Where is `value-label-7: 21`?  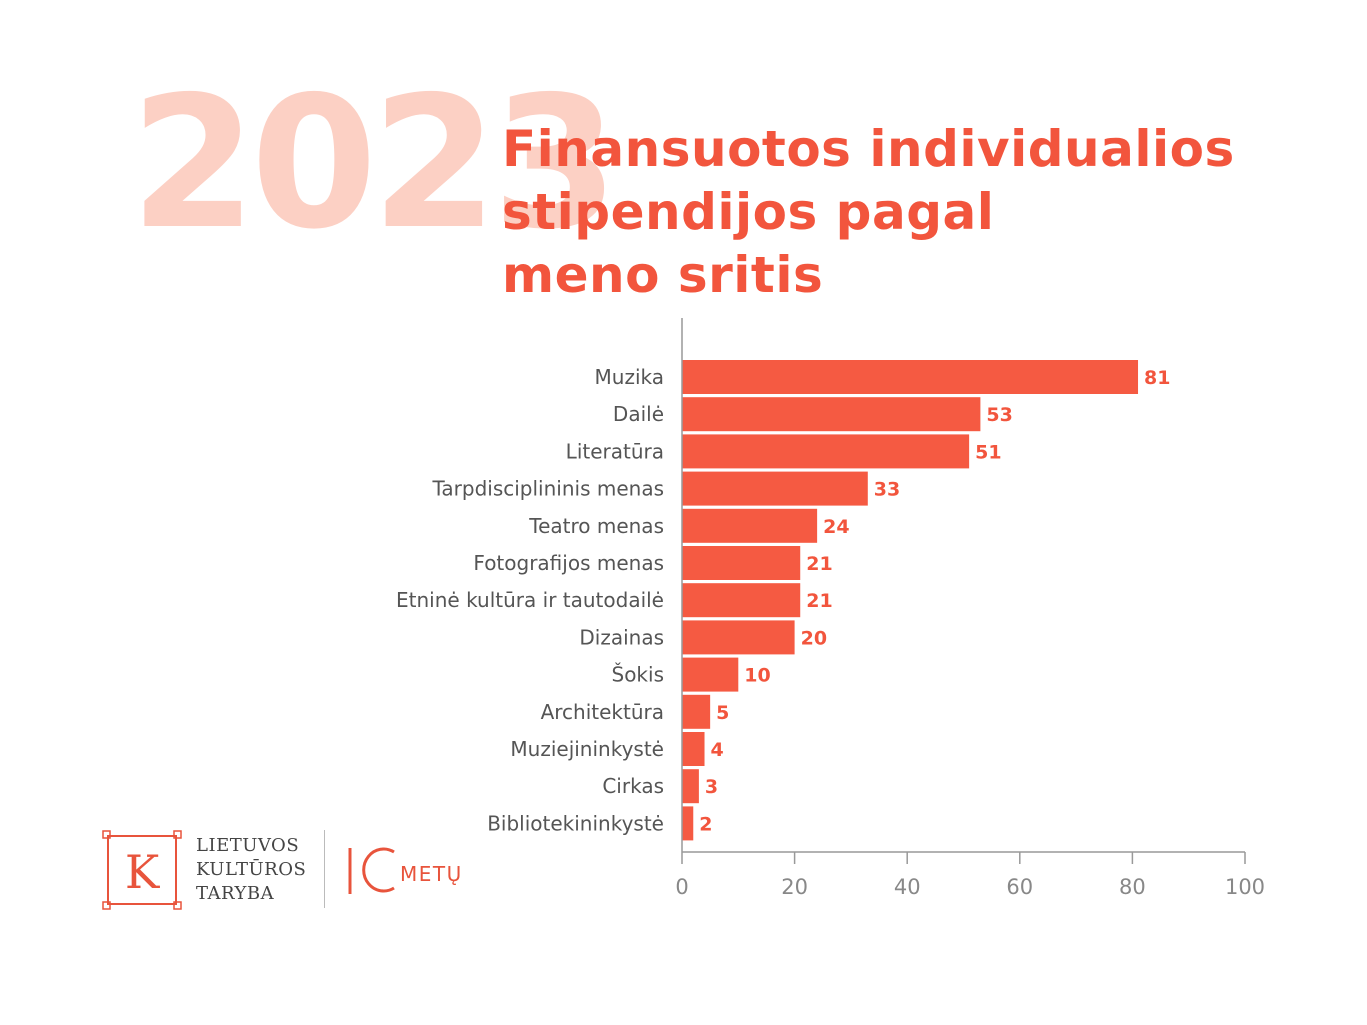
value-label-7: 21 is located at coordinates (819, 601).